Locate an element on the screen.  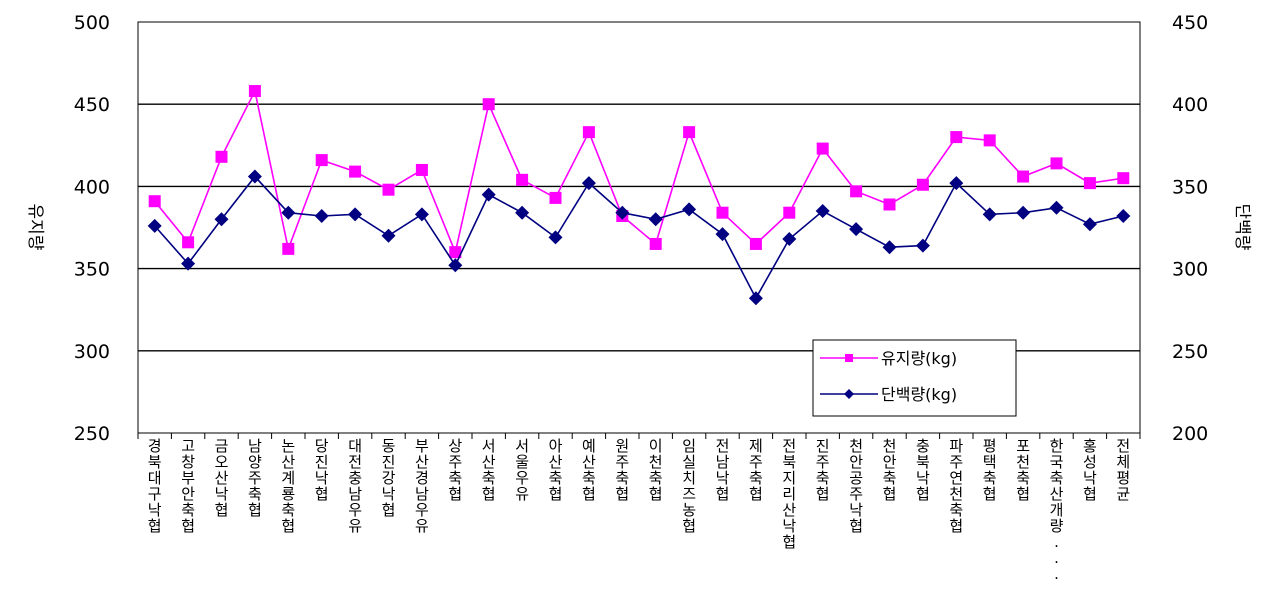
right-tick-label: 400 is located at coordinates (1190, 105).